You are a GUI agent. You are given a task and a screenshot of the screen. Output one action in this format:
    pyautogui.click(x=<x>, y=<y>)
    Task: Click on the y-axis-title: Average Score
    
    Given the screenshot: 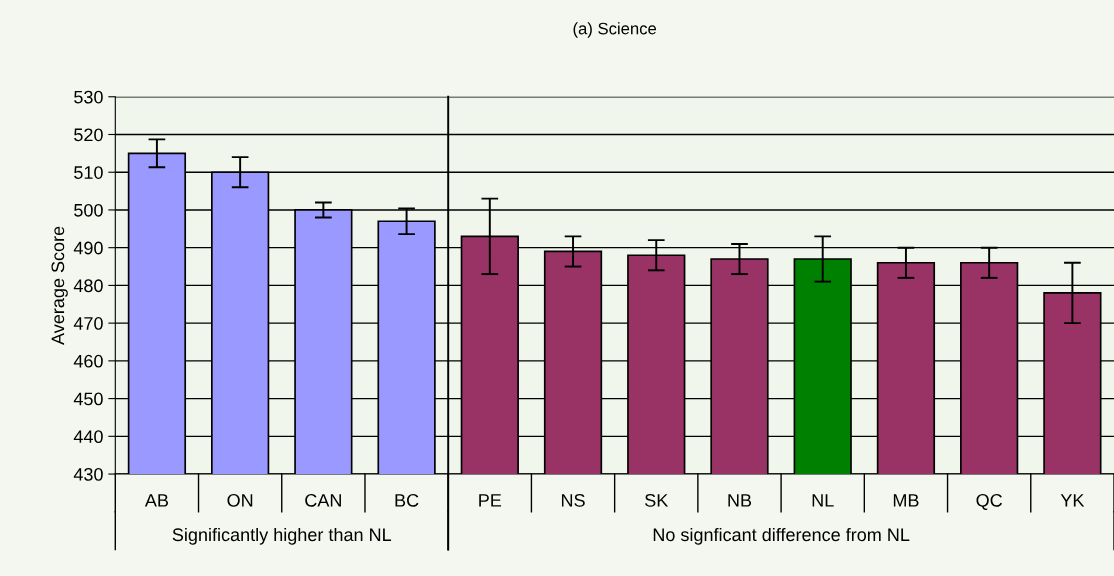 What is the action you would take?
    pyautogui.click(x=59, y=285)
    